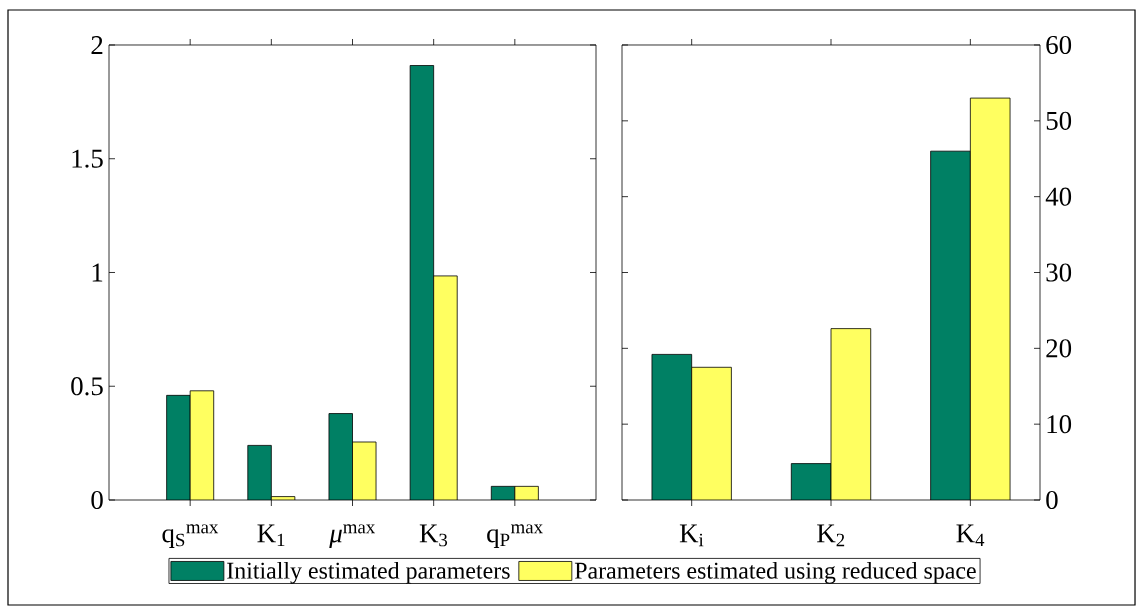 The image size is (1141, 614). I want to click on y2-tick-label: 10, so click(1059, 424).